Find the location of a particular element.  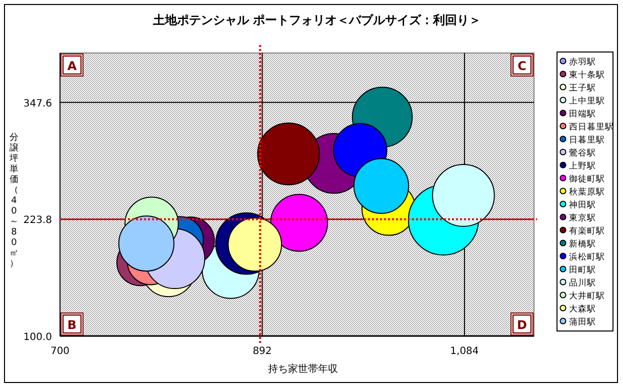

annotation: C is located at coordinates (522, 66).